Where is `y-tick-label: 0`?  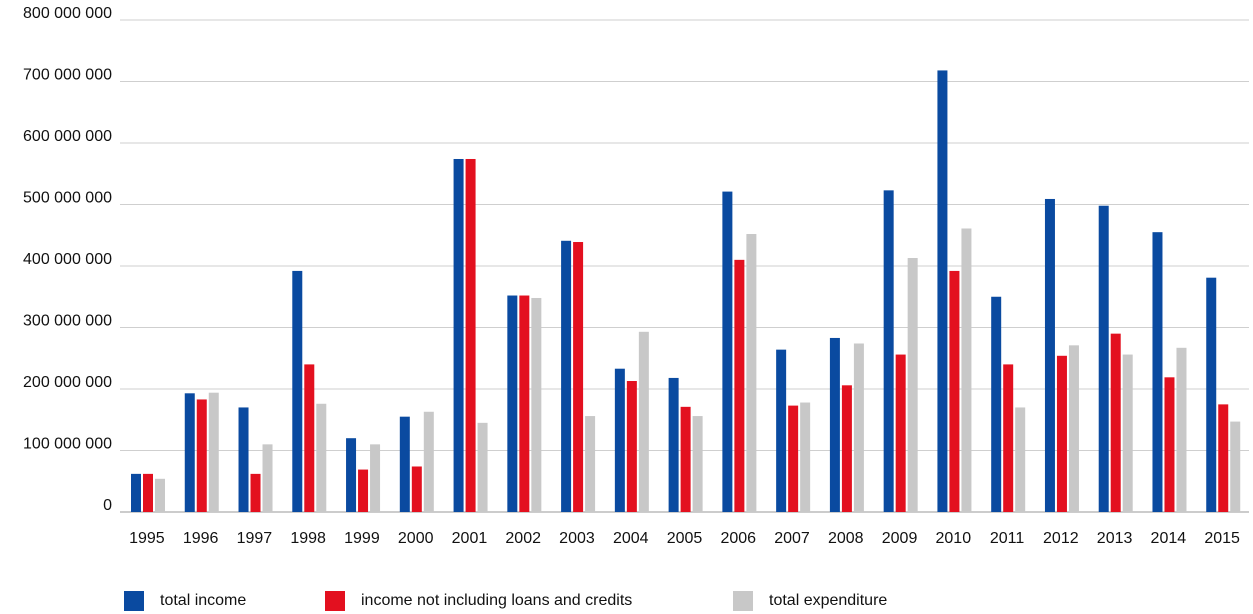 y-tick-label: 0 is located at coordinates (107, 505).